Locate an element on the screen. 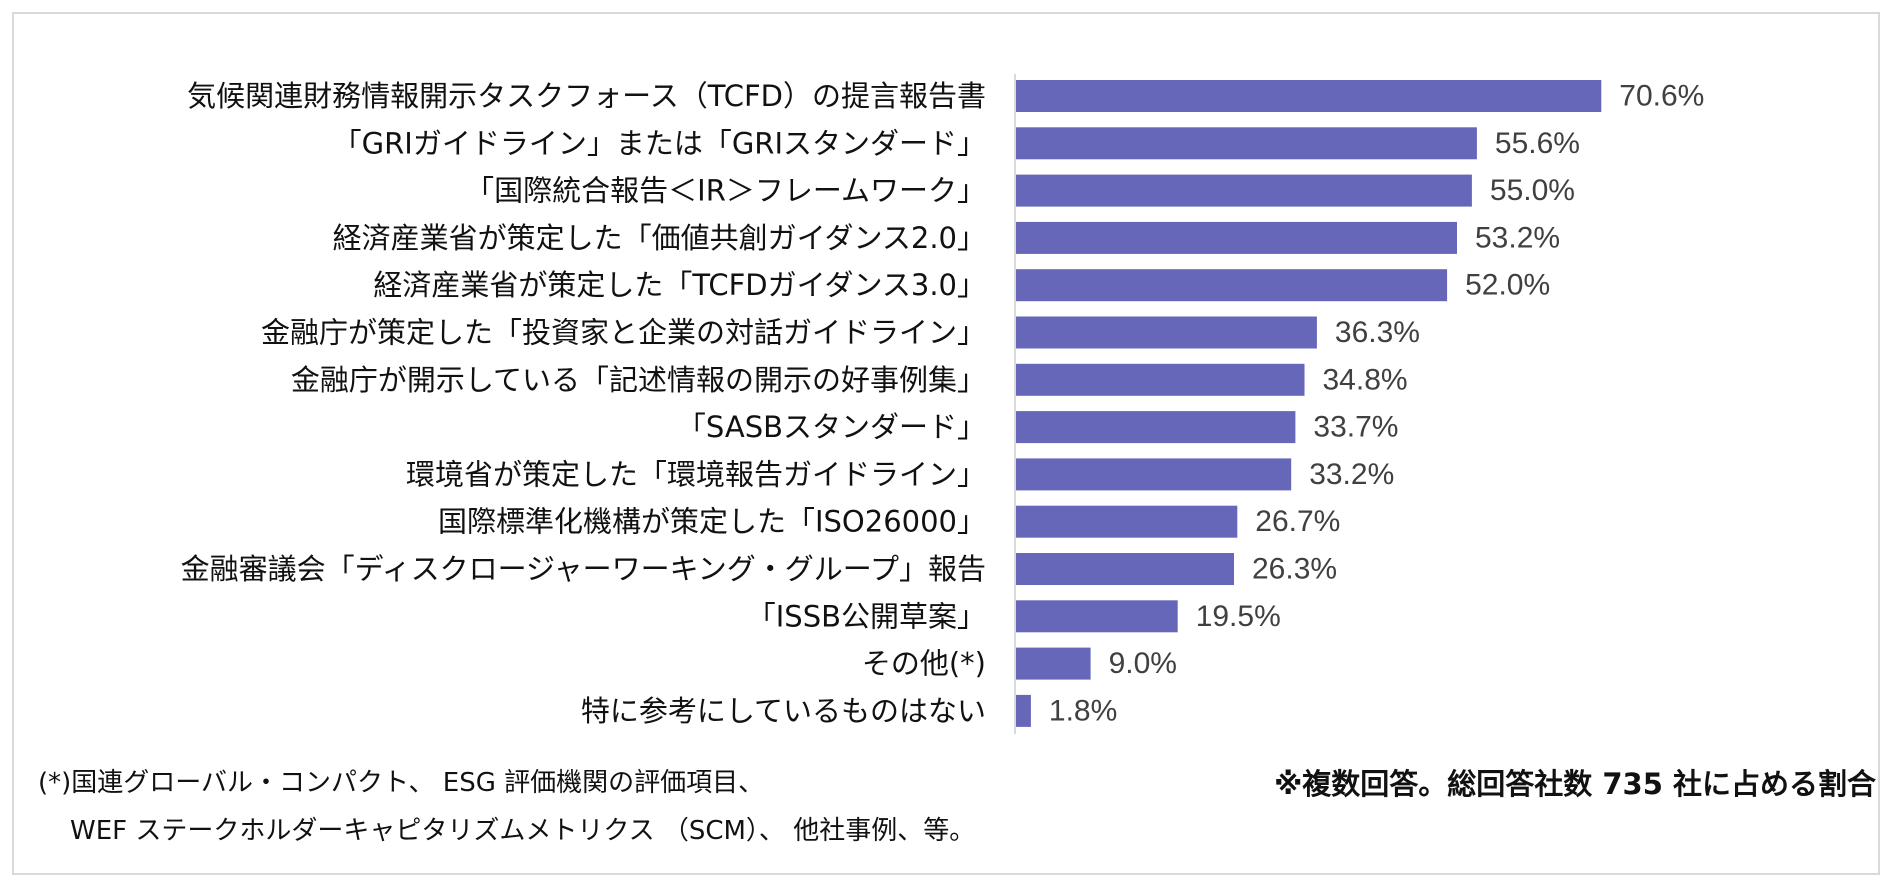 The height and width of the screenshot is (889, 1894). category-label-3: 経済産業省が策定した「価値共創ガイダンス2.0」 is located at coordinates (659, 238).